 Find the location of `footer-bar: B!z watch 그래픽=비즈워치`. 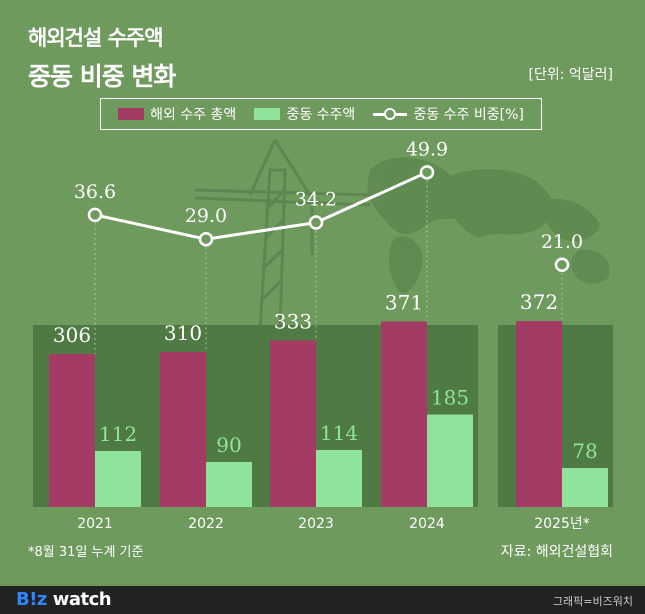

footer-bar: B!z watch 그래픽=비즈워치 is located at coordinates (322, 600).